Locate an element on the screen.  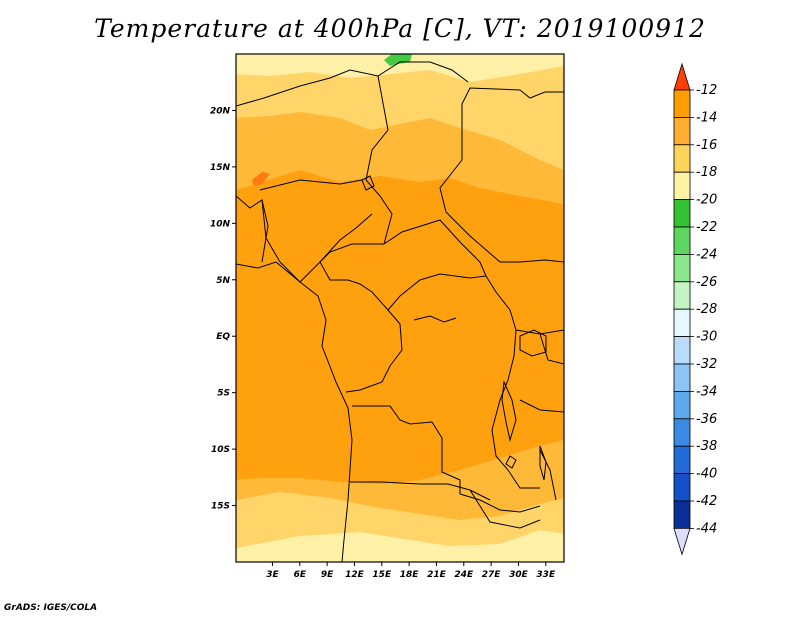
colorbar-label: -28 is located at coordinates (706, 309).